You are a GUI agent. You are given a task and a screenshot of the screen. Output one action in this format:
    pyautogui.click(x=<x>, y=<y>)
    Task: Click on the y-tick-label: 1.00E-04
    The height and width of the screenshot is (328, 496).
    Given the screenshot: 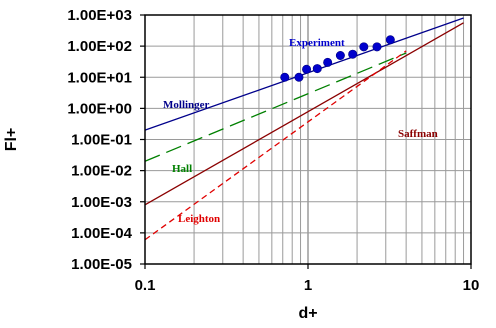 What is the action you would take?
    pyautogui.click(x=102, y=233)
    